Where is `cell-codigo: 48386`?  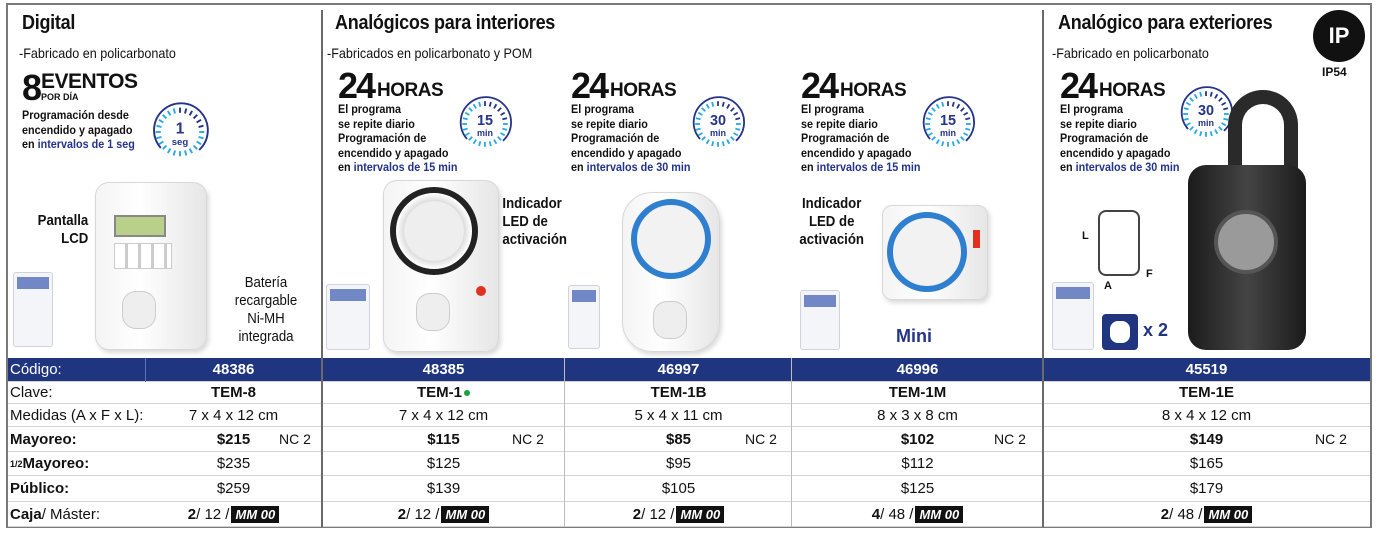 cell-codigo: 48386 is located at coordinates (233, 369).